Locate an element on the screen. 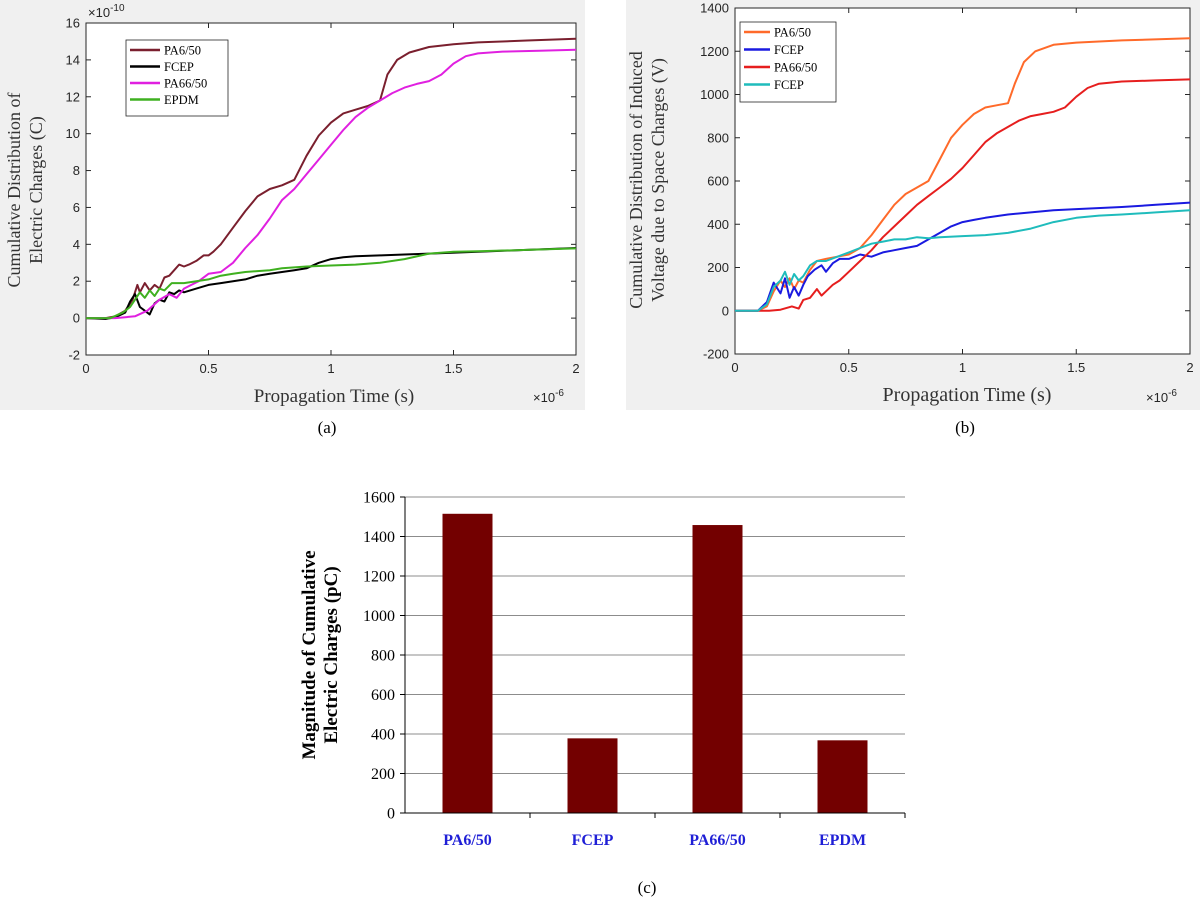 The image size is (1200, 898). panel-a-x-tick-label: 1.5 is located at coordinates (453, 368).